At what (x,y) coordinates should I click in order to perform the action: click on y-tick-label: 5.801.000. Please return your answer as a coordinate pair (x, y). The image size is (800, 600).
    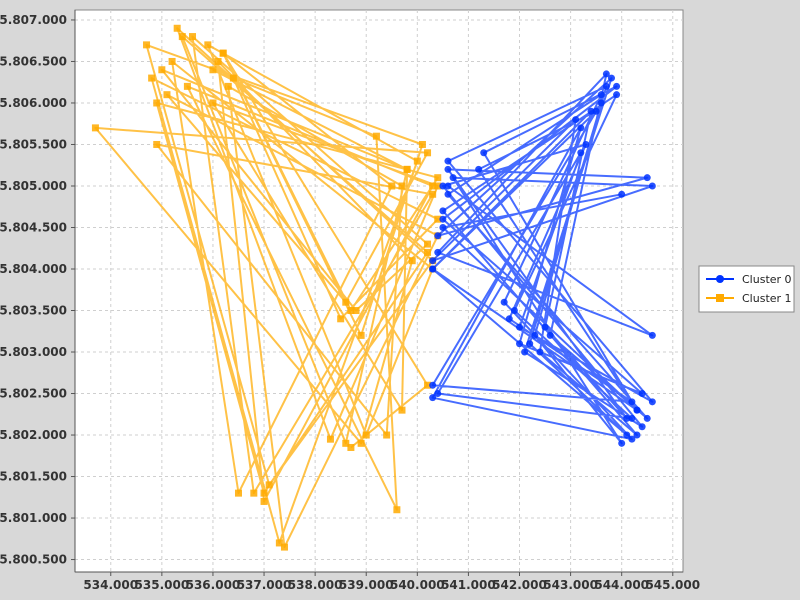
    Looking at the image, I should click on (33, 518).